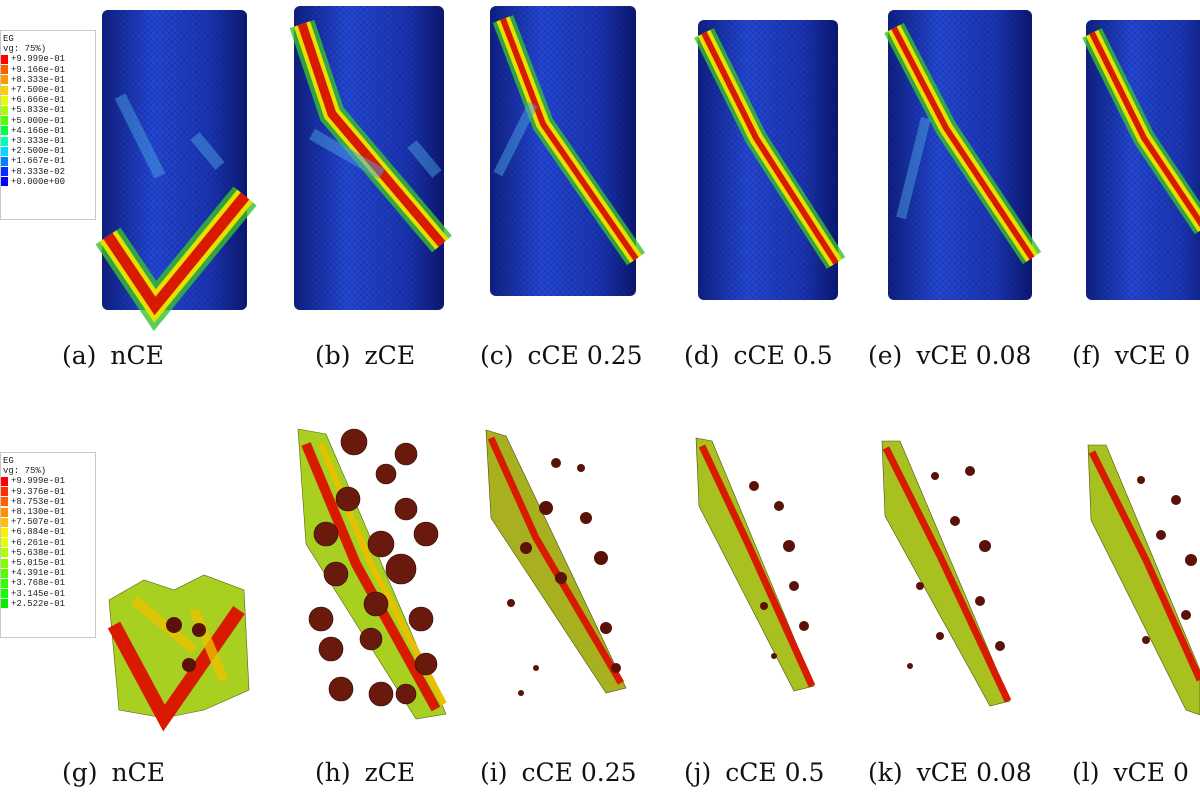 The height and width of the screenshot is (800, 1200). I want to click on legend-row: +5.015e-01, so click(48, 563).